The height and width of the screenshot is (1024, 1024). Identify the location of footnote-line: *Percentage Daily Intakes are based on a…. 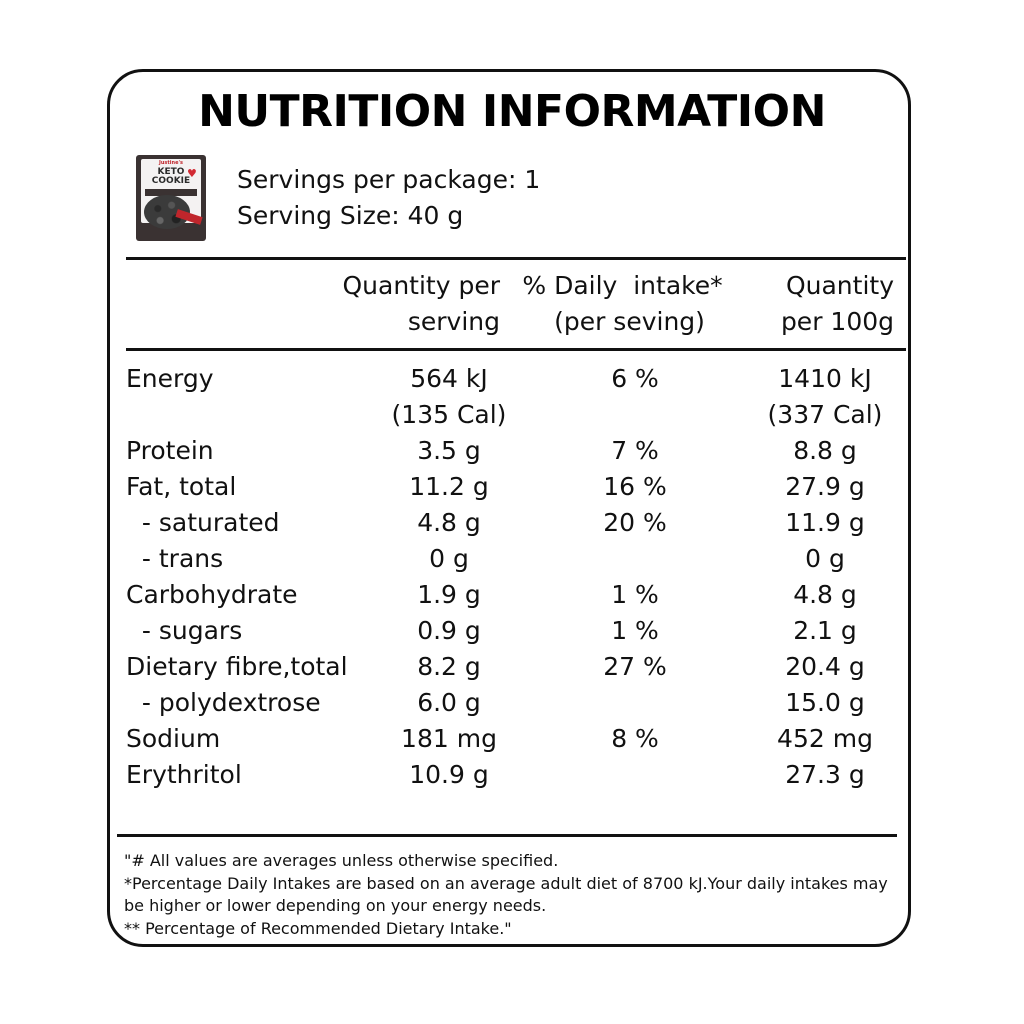
(506, 883).